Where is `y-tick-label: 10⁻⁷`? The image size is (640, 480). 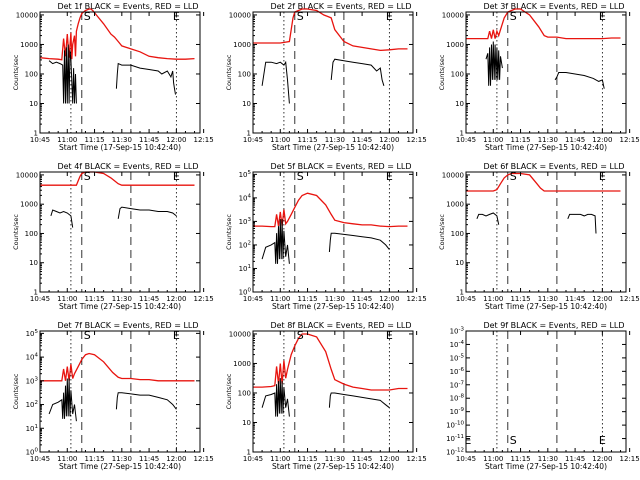
y-tick-label: 10⁻⁷ is located at coordinates (457, 384).